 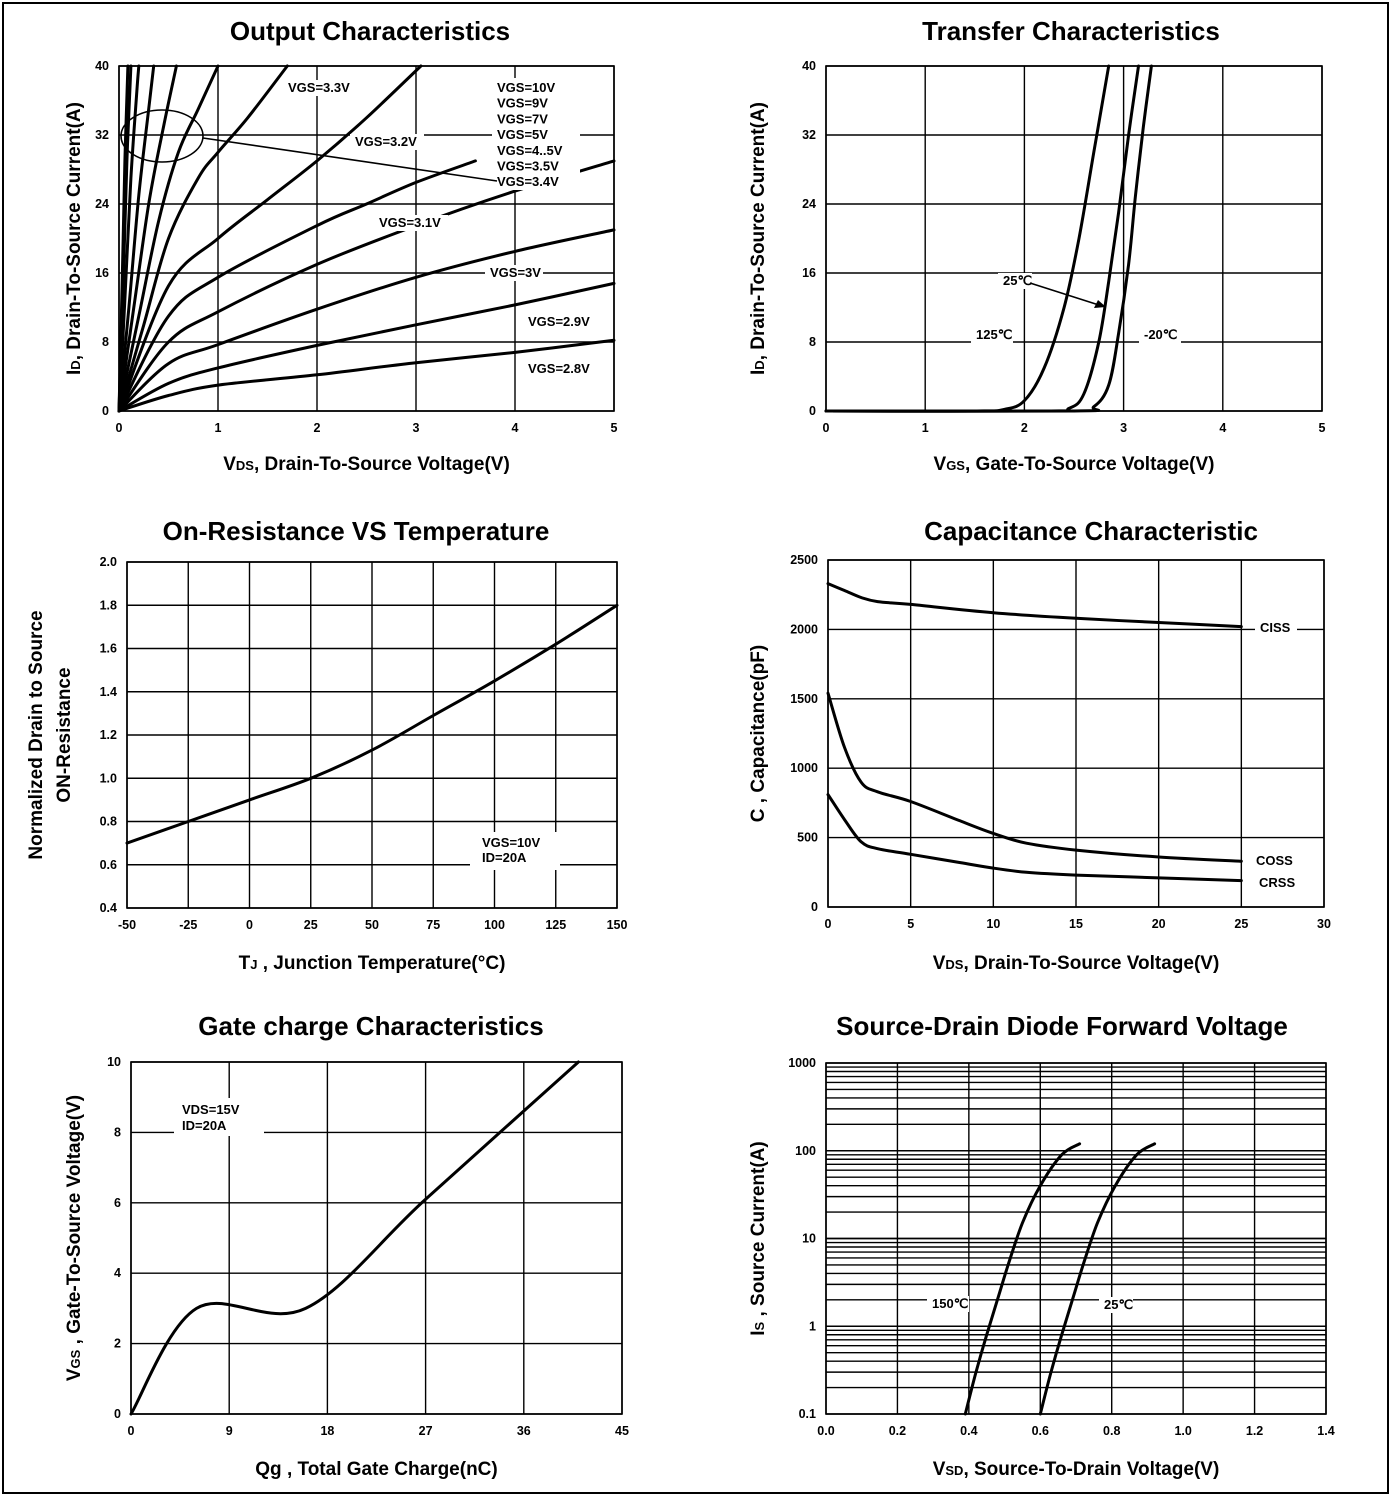 I want to click on x-tick-label: 10, so click(x=993, y=924).